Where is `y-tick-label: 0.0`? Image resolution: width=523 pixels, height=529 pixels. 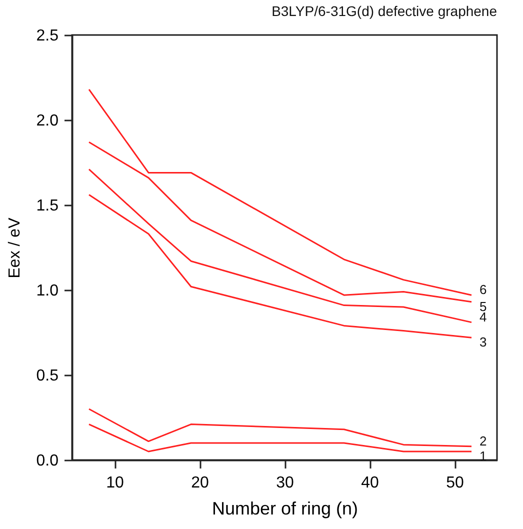 y-tick-label: 0.0 is located at coordinates (47, 461).